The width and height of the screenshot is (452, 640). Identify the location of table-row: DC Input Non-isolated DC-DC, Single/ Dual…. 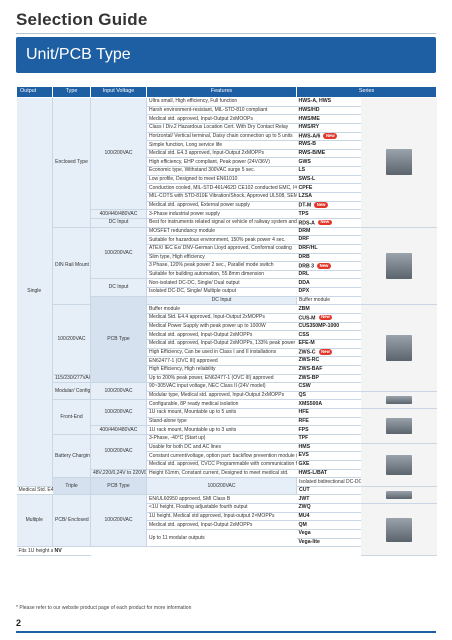
(227, 287).